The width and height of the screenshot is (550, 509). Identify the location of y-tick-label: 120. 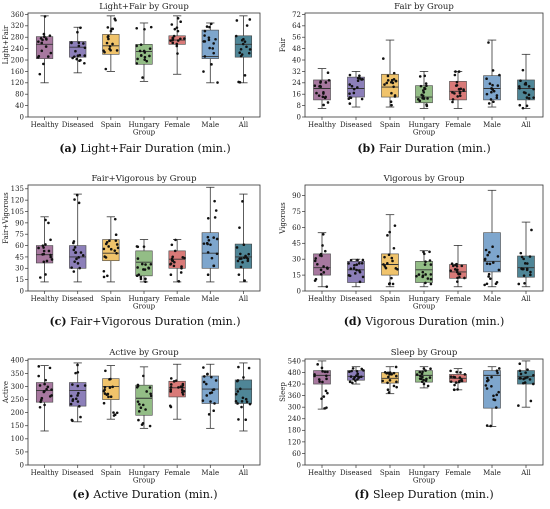
(294, 442).